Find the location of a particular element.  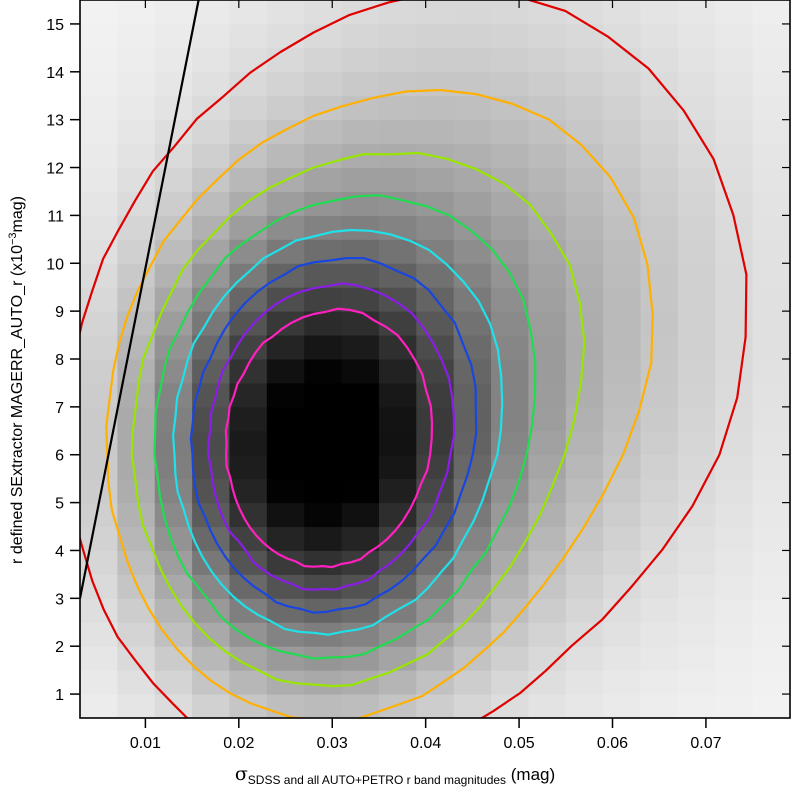

y-tick-label-14: 15 is located at coordinates (55, 25).